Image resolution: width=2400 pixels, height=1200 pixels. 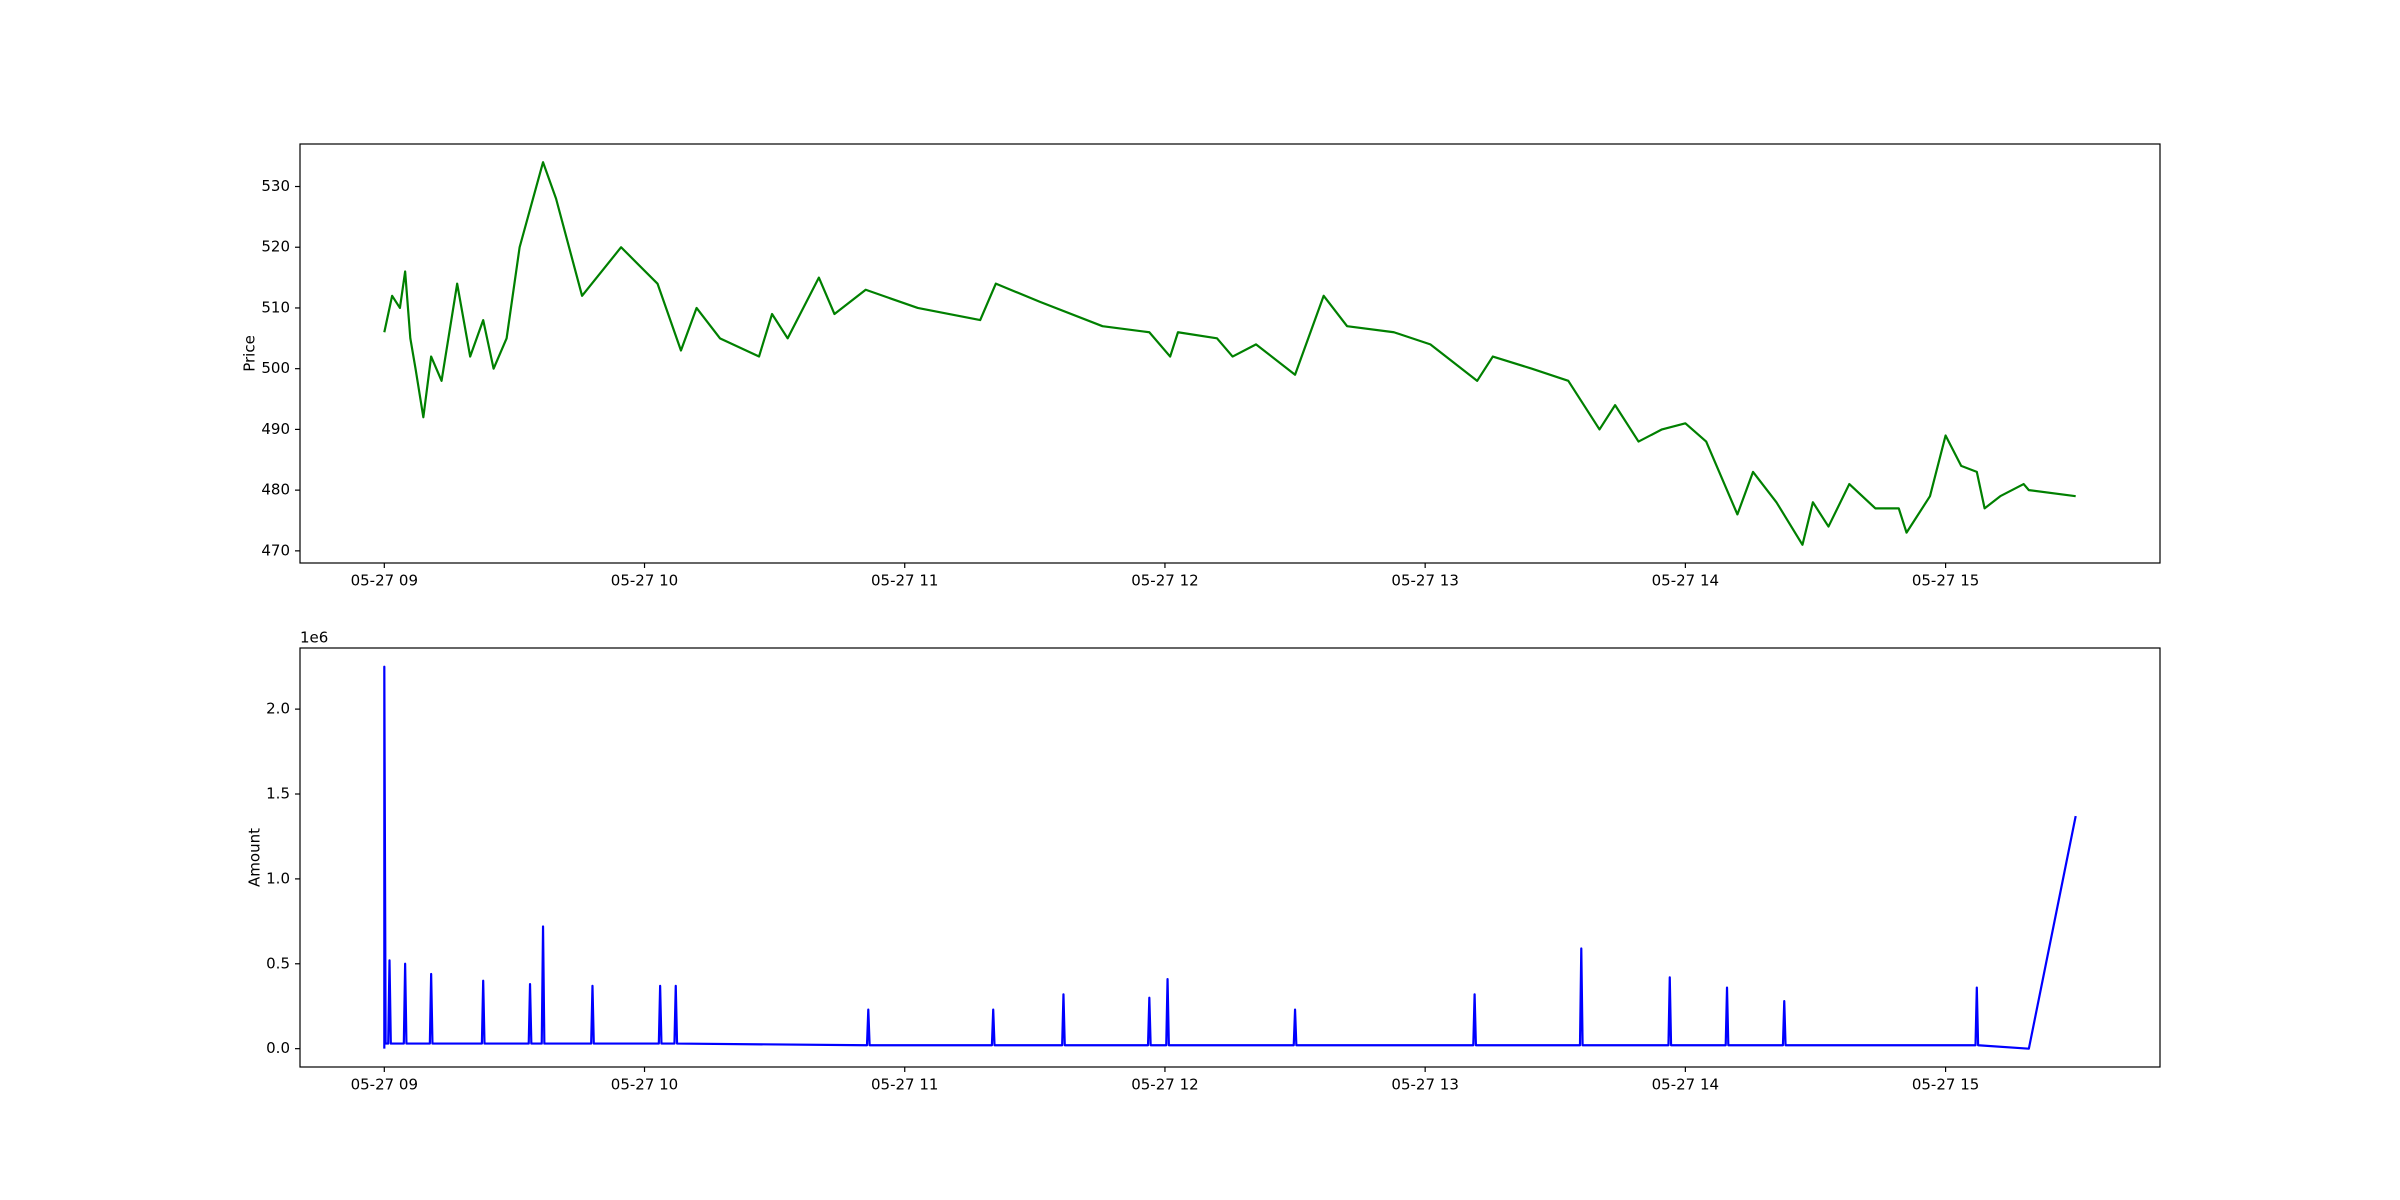 I want to click on y-tick-label: 480, so click(x=275, y=490).